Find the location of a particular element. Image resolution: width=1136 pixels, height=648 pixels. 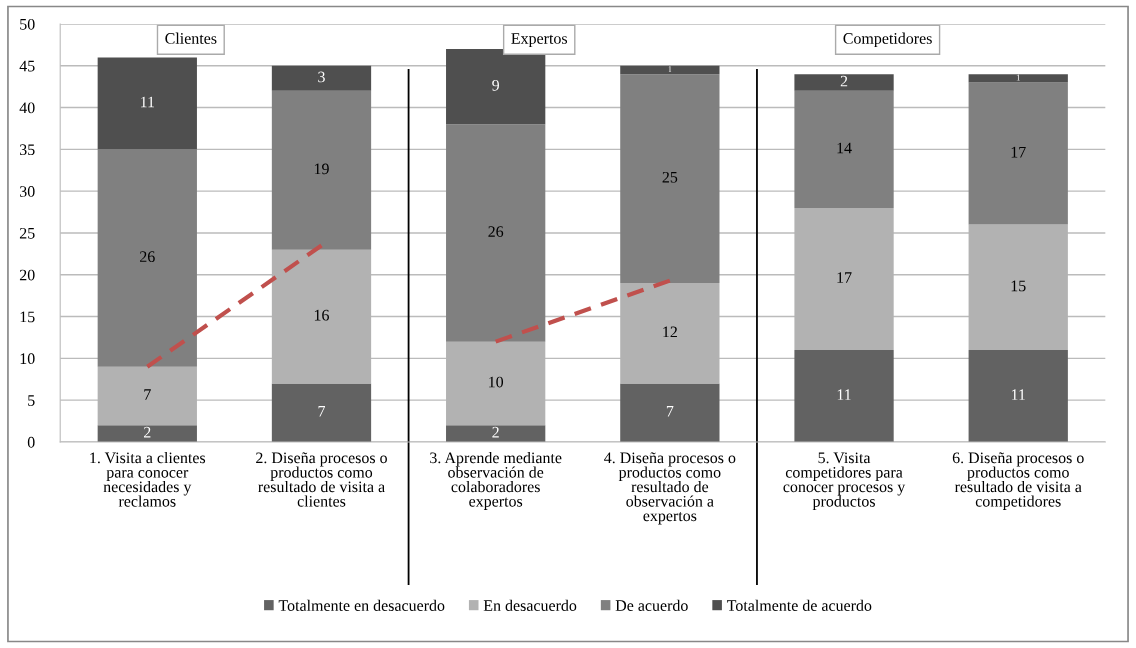

legend-label: Totalmente de acuerdo is located at coordinates (799, 605).